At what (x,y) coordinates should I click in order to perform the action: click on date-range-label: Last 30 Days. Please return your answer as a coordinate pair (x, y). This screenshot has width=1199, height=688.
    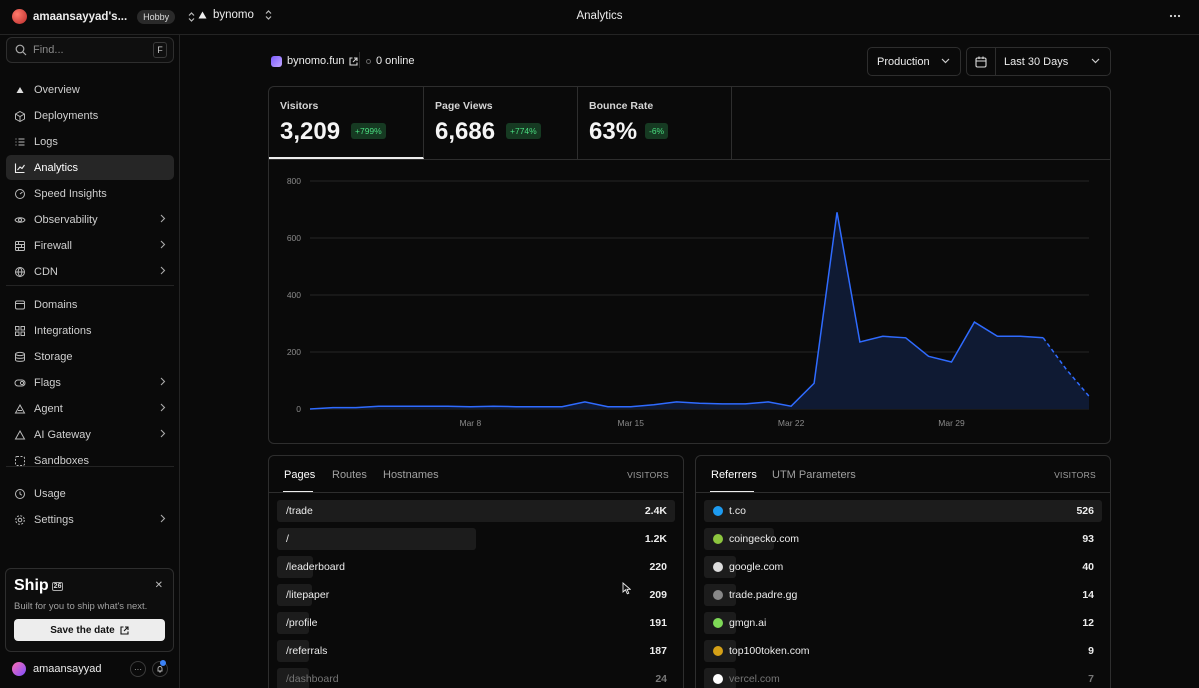
    Looking at the image, I should click on (1036, 62).